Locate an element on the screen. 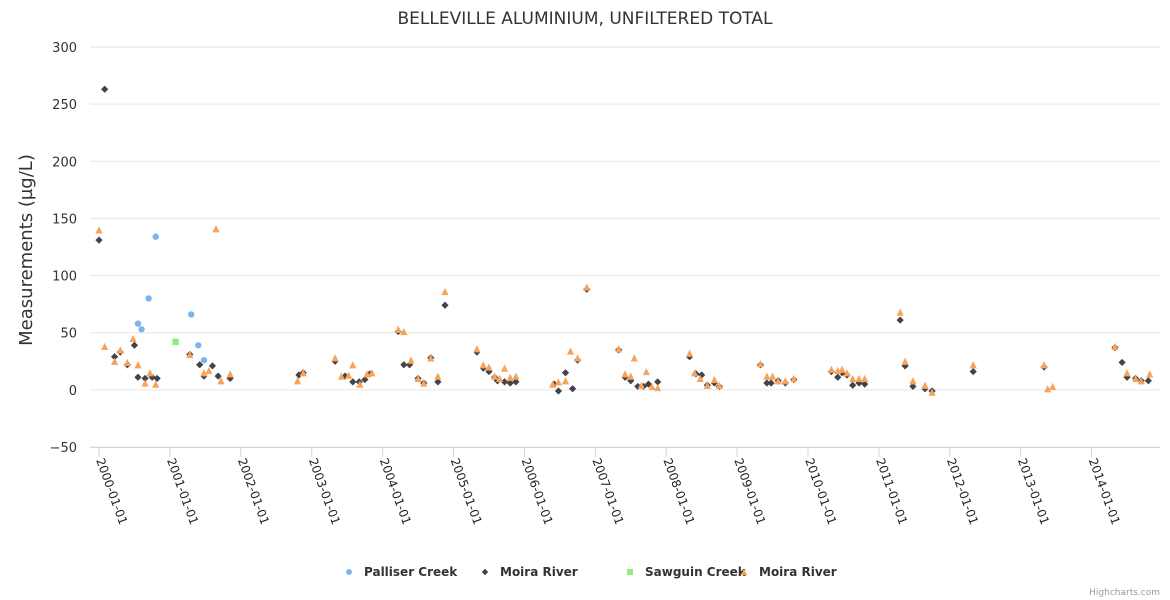 The height and width of the screenshot is (600, 1170). credits-link: Highcharts.com is located at coordinates (1124, 593).